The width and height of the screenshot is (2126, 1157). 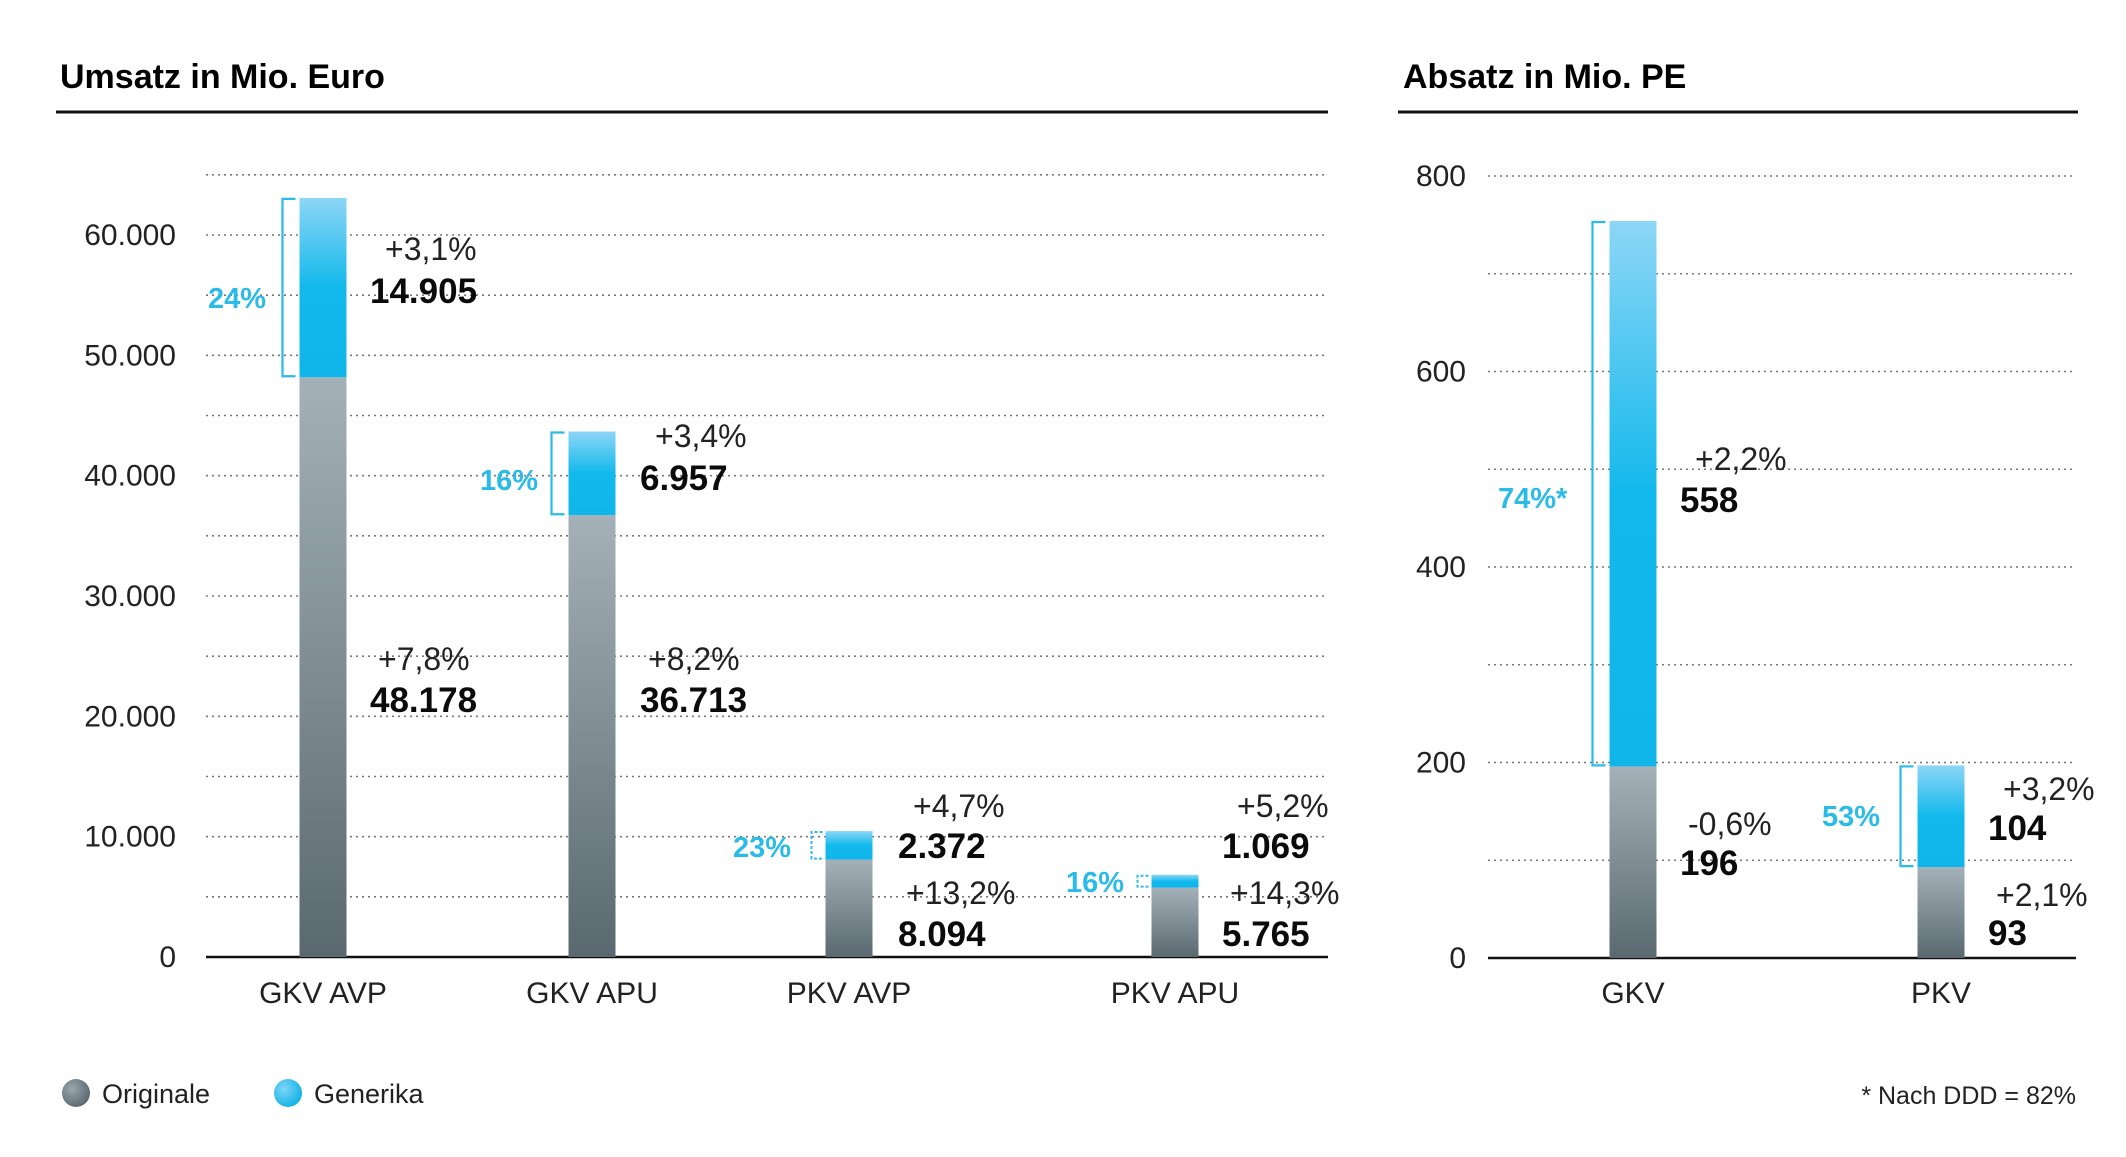 What do you see at coordinates (592, 993) in the screenshot?
I see `umsatz-category-gkv-apu: GKV APU` at bounding box center [592, 993].